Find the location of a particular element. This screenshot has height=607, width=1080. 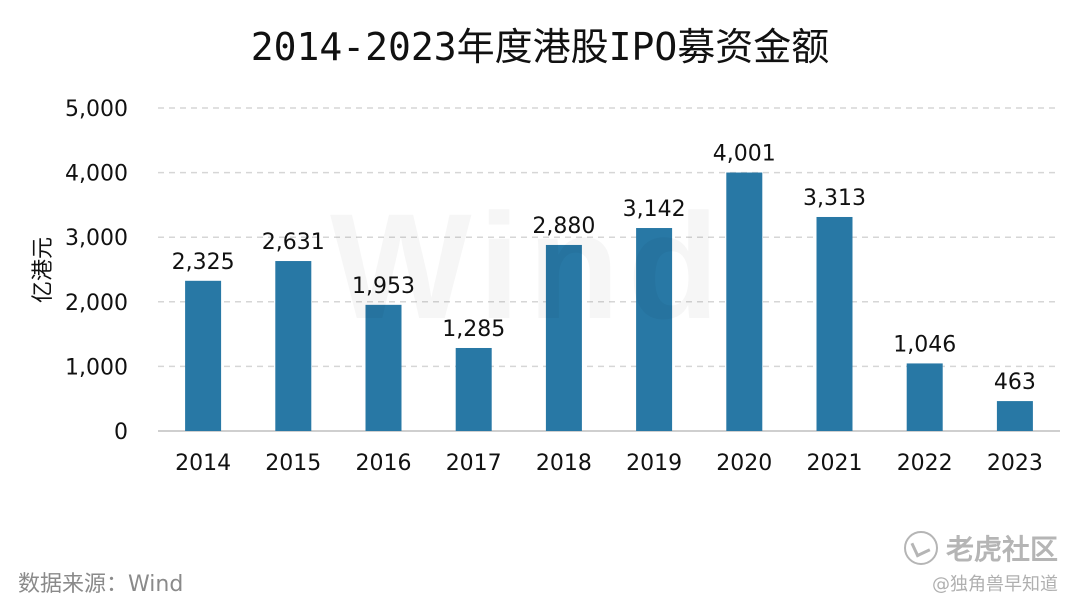

data-label: 1,953 is located at coordinates (383, 286).